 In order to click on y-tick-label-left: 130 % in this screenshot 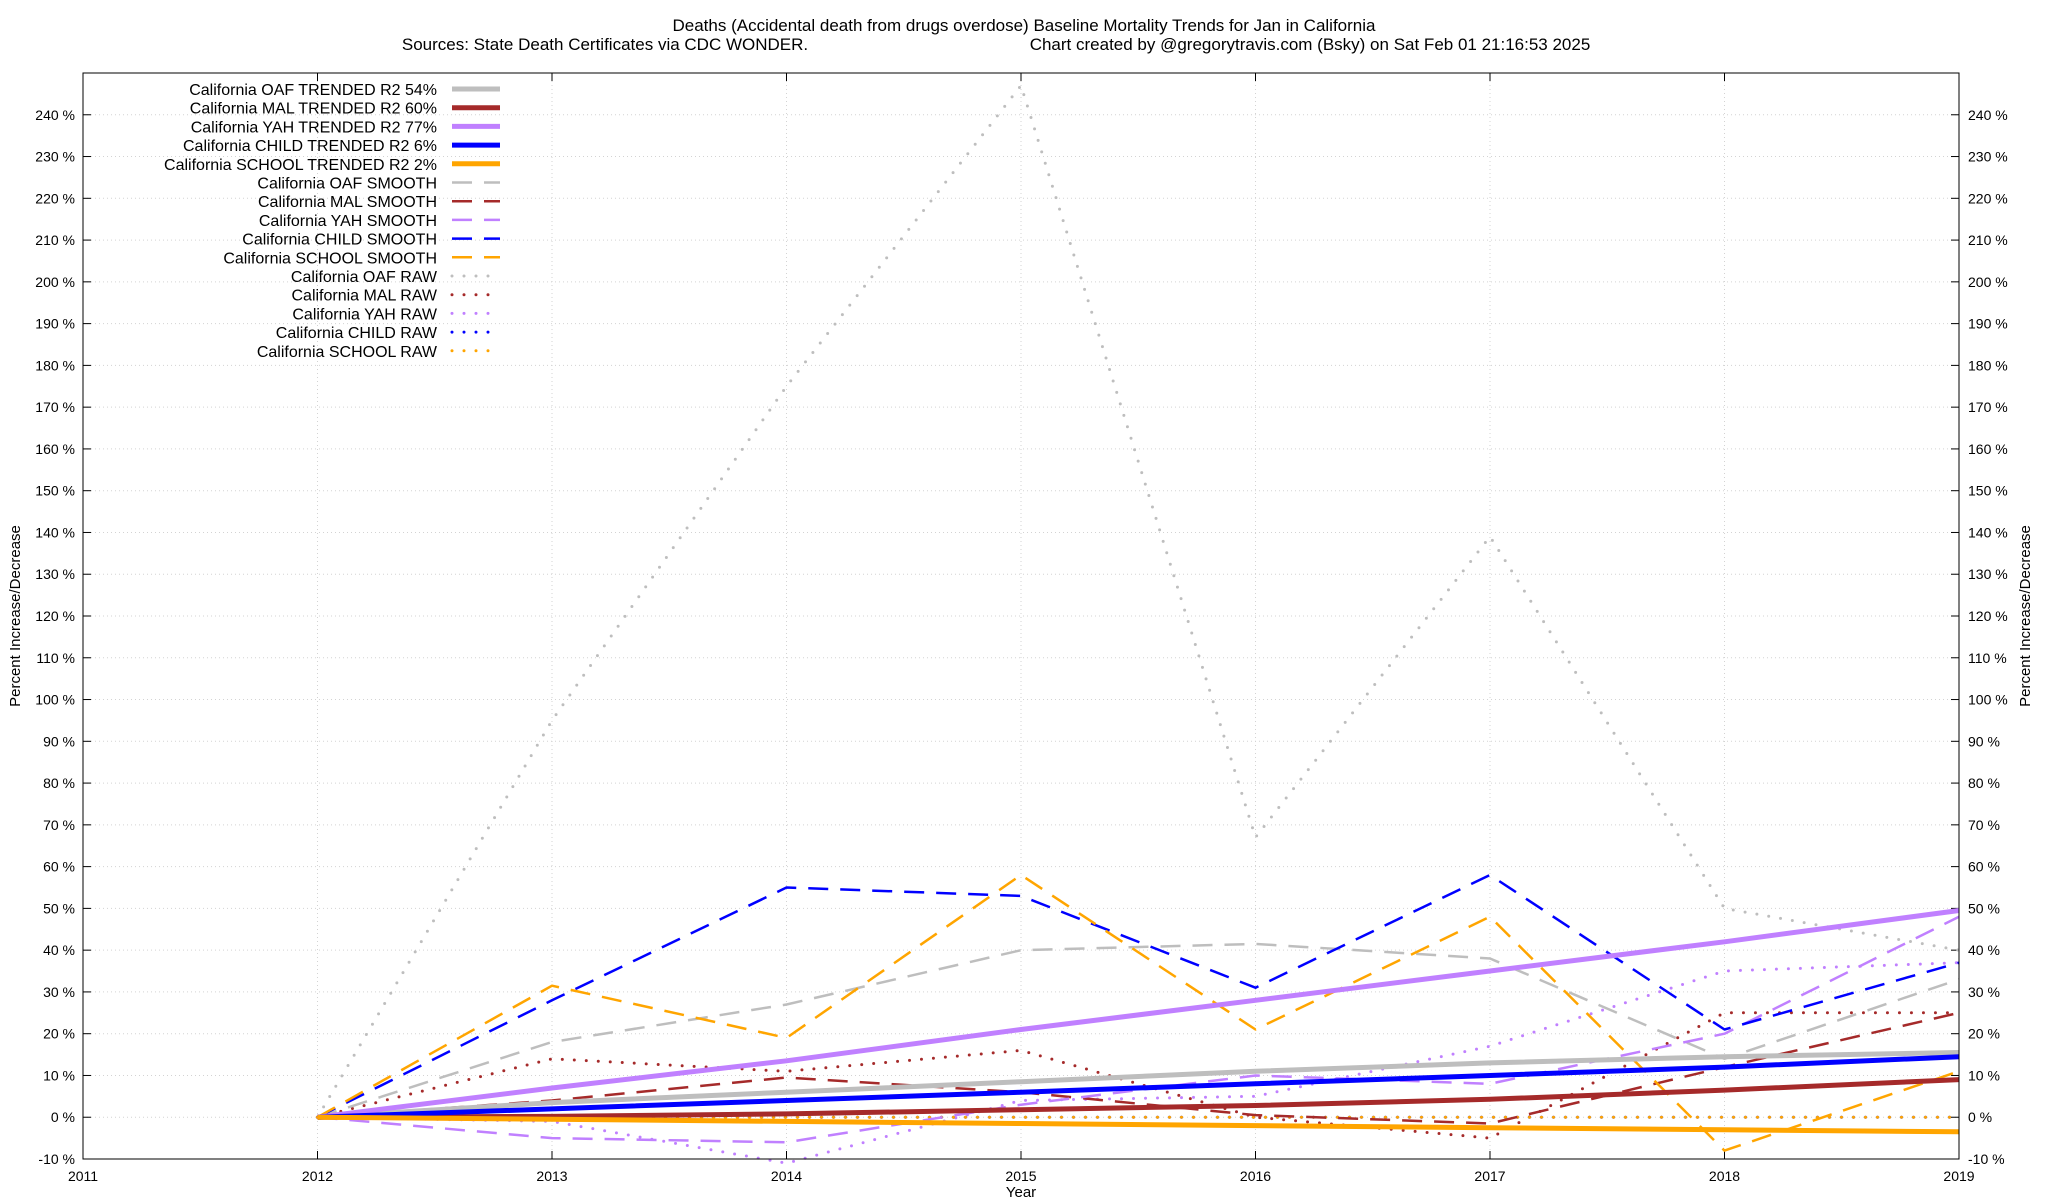, I will do `click(55, 574)`.